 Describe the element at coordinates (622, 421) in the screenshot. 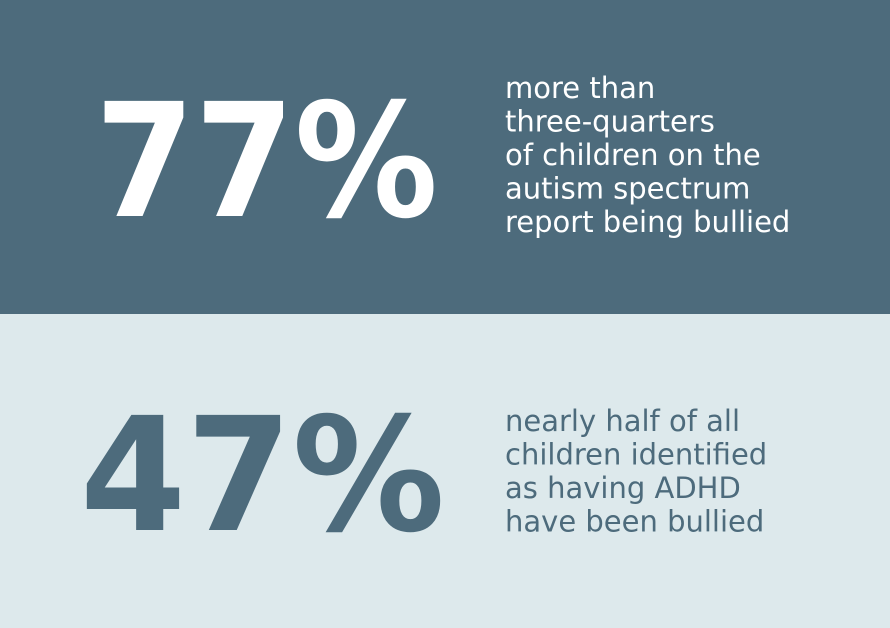

I see `stat-description-line: nearly half of all` at that location.